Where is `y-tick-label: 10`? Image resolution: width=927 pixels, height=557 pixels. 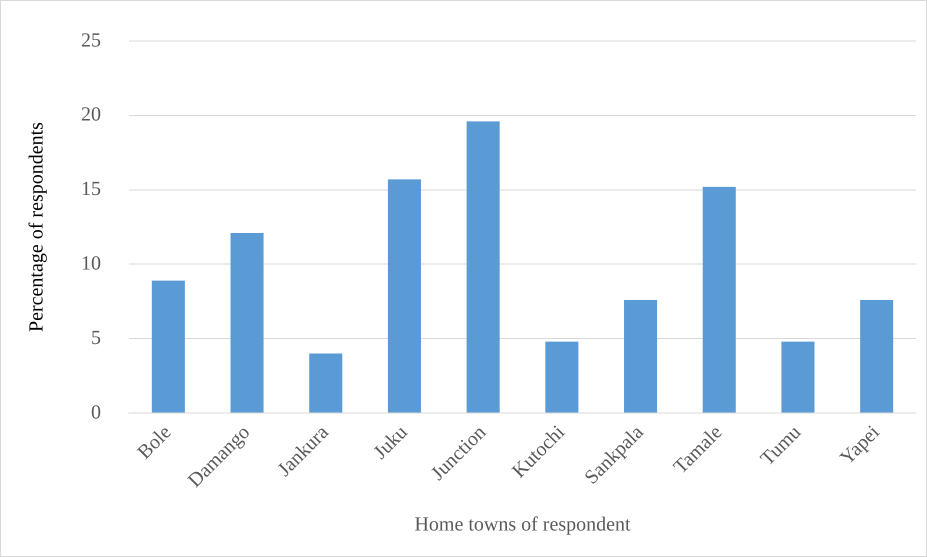 y-tick-label: 10 is located at coordinates (91, 263).